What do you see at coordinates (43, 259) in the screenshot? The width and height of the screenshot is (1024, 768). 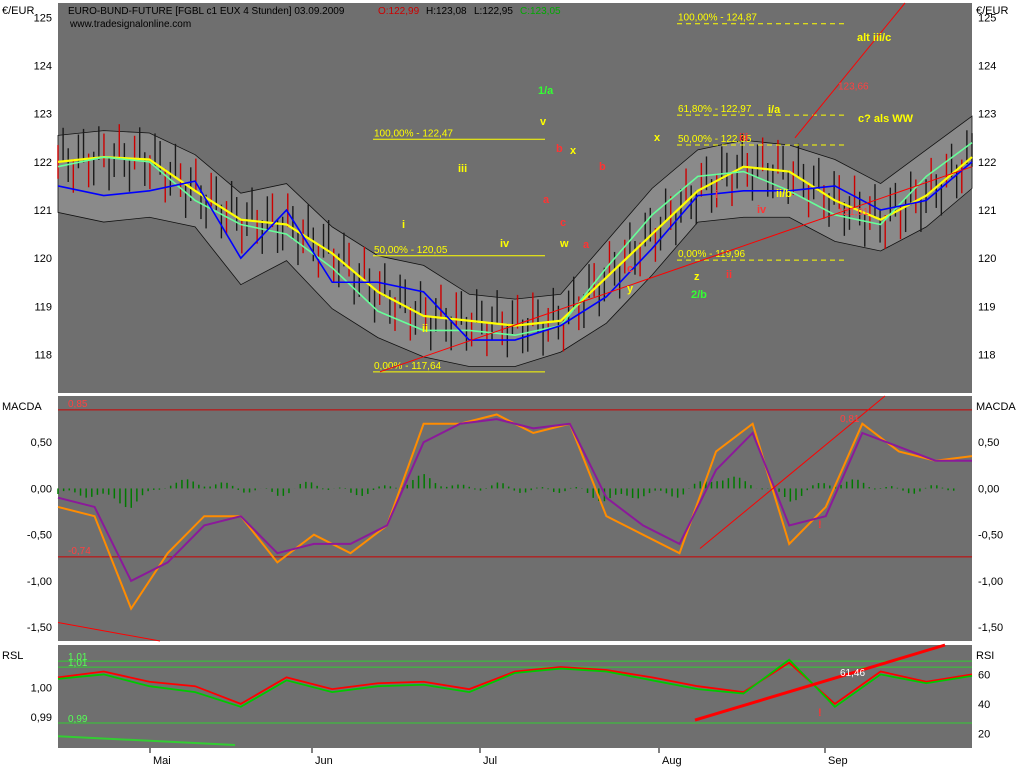 I see `price-y-tick-left: 120` at bounding box center [43, 259].